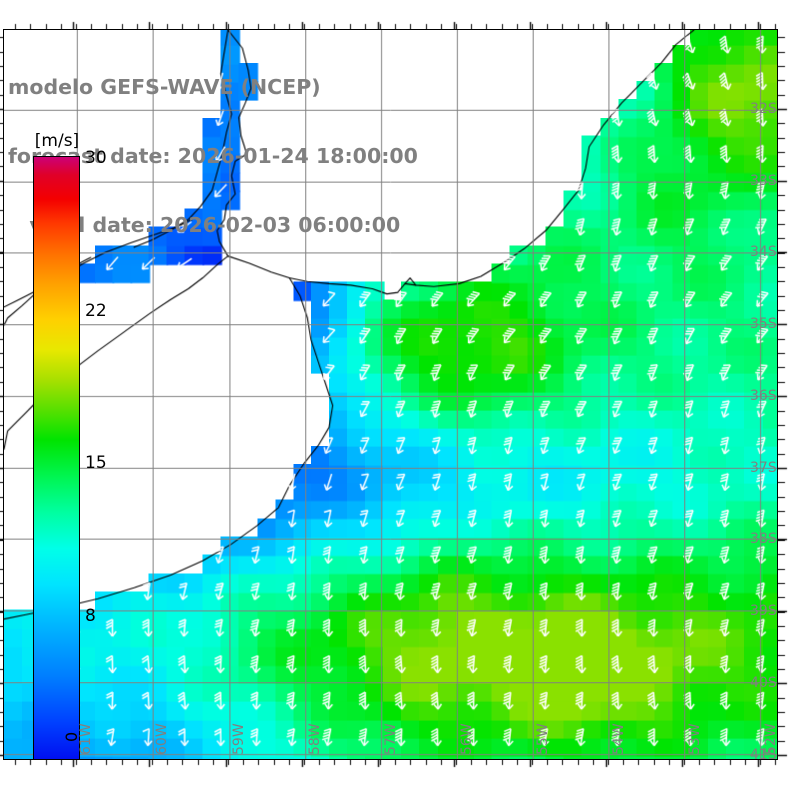 This screenshot has height=800, width=800. What do you see at coordinates (619, 739) in the screenshot?
I see `lon-label-54W: 54W` at bounding box center [619, 739].